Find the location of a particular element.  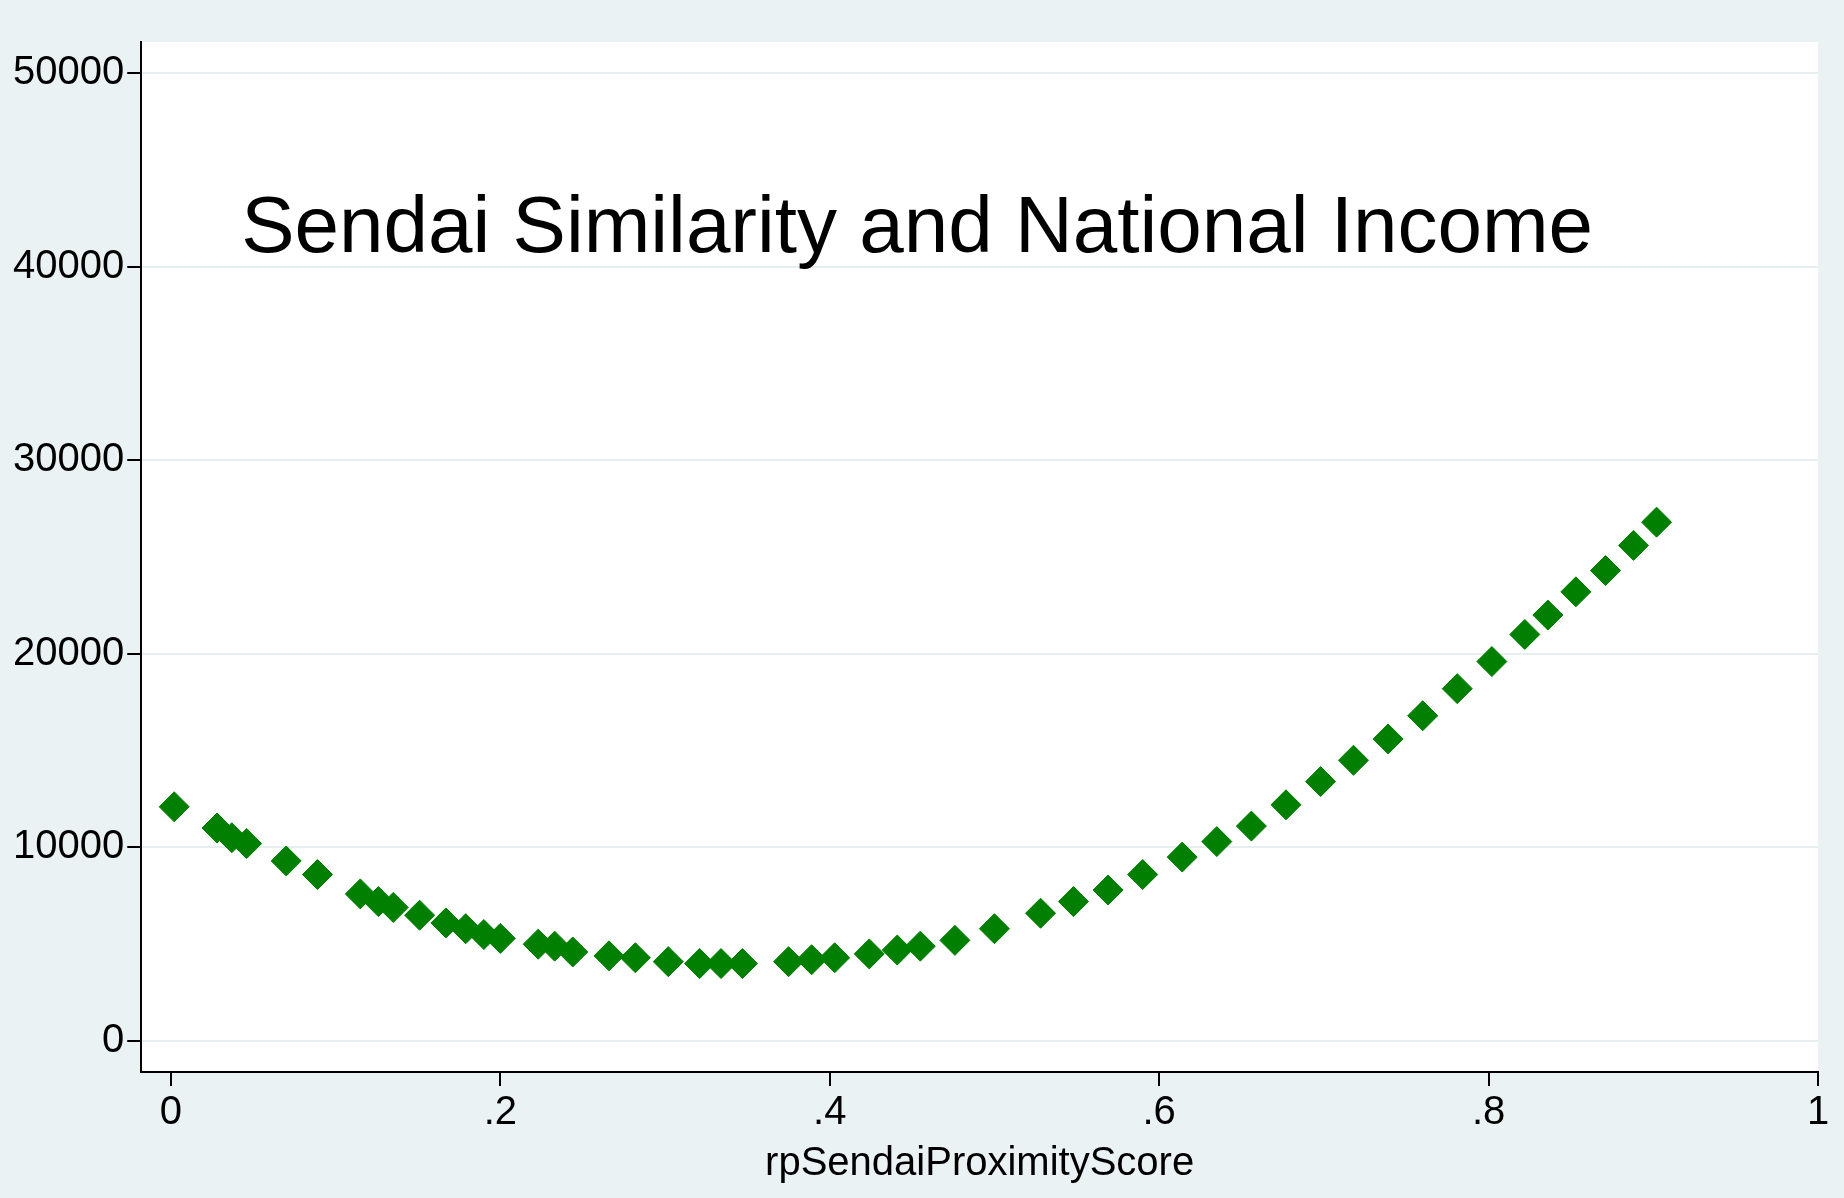

x-axis-title: rpSendaiProximityScore is located at coordinates (980, 1161).